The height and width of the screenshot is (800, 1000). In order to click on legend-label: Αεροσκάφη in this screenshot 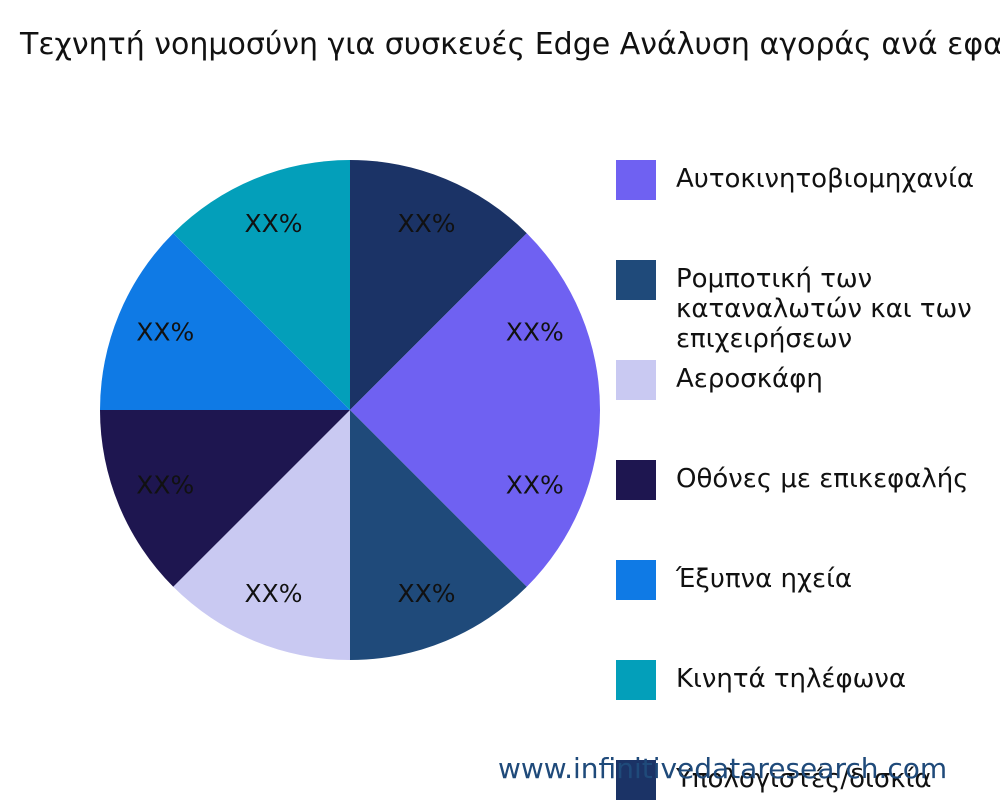, I will do `click(749, 379)`.